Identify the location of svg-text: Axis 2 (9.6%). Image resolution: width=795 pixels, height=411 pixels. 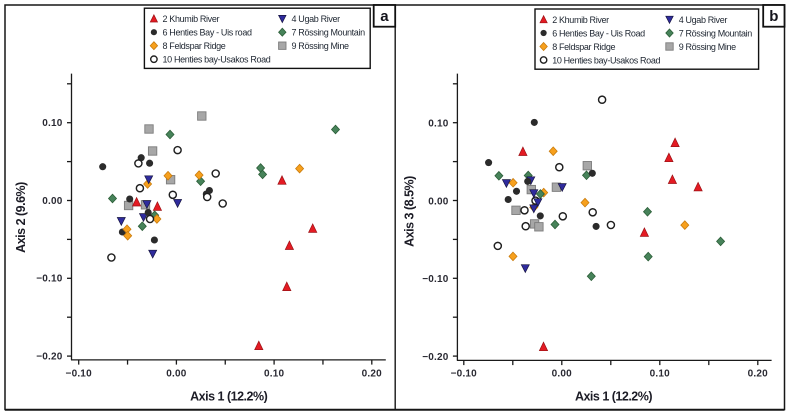
(21, 217).